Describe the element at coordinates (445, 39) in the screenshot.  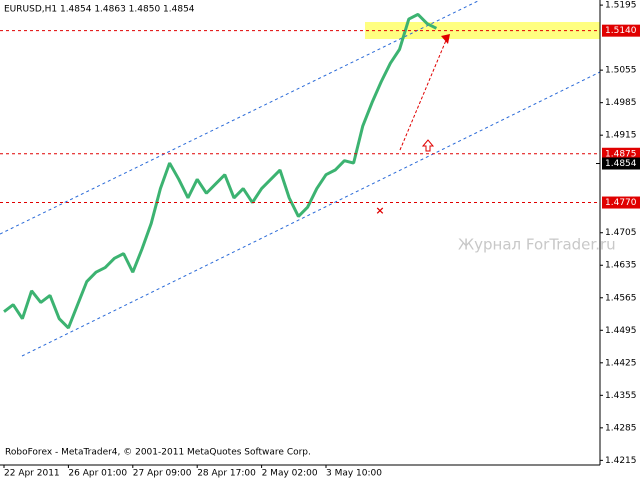
I see `arrow-head` at that location.